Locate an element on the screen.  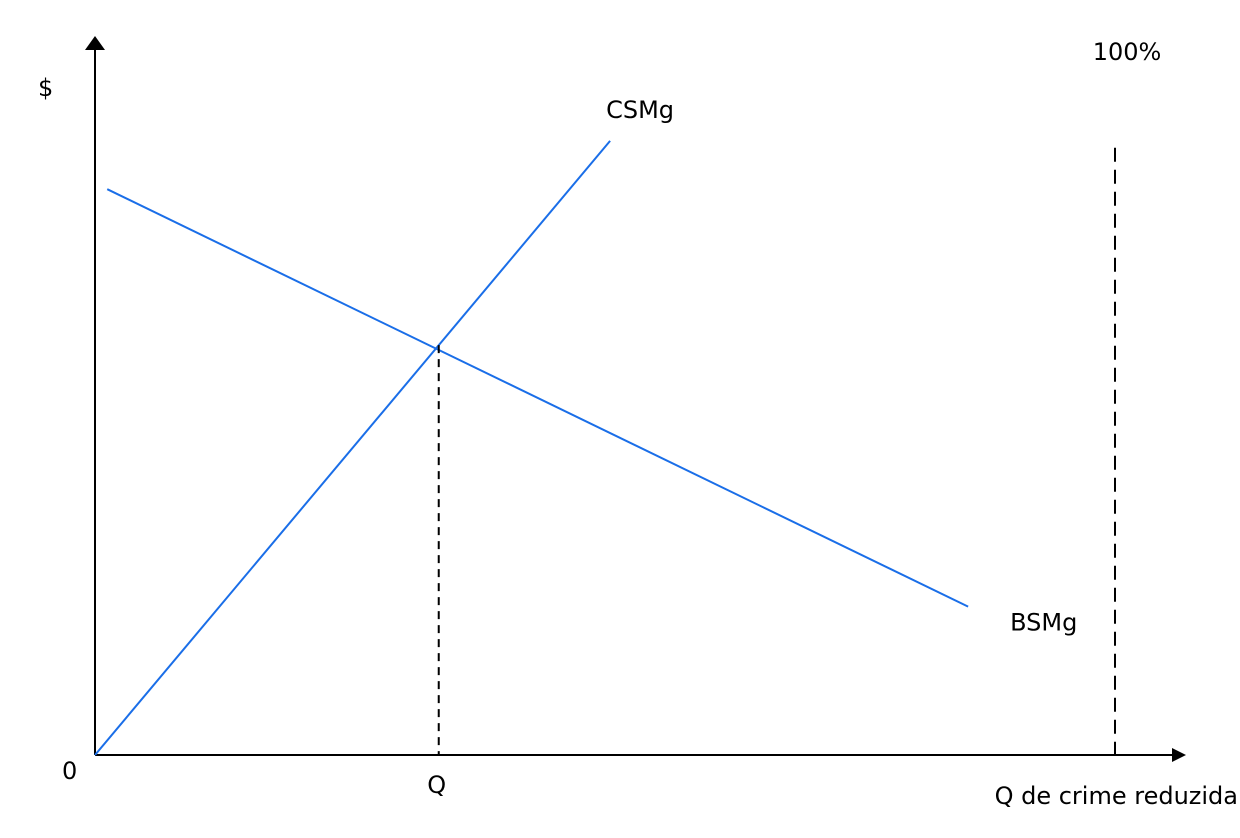
x-axis-arrow is located at coordinates (1179, 755).